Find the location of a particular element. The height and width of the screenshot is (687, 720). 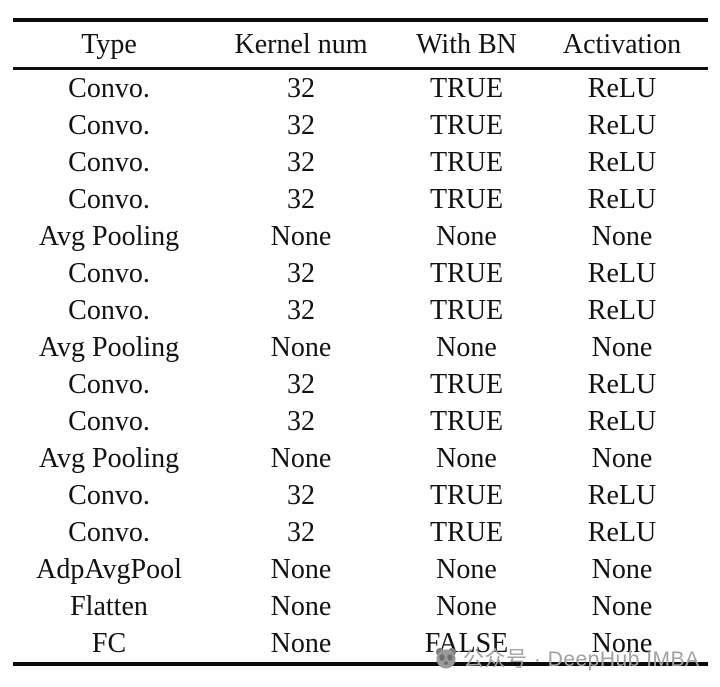

table-header-rule is located at coordinates (360, 68).